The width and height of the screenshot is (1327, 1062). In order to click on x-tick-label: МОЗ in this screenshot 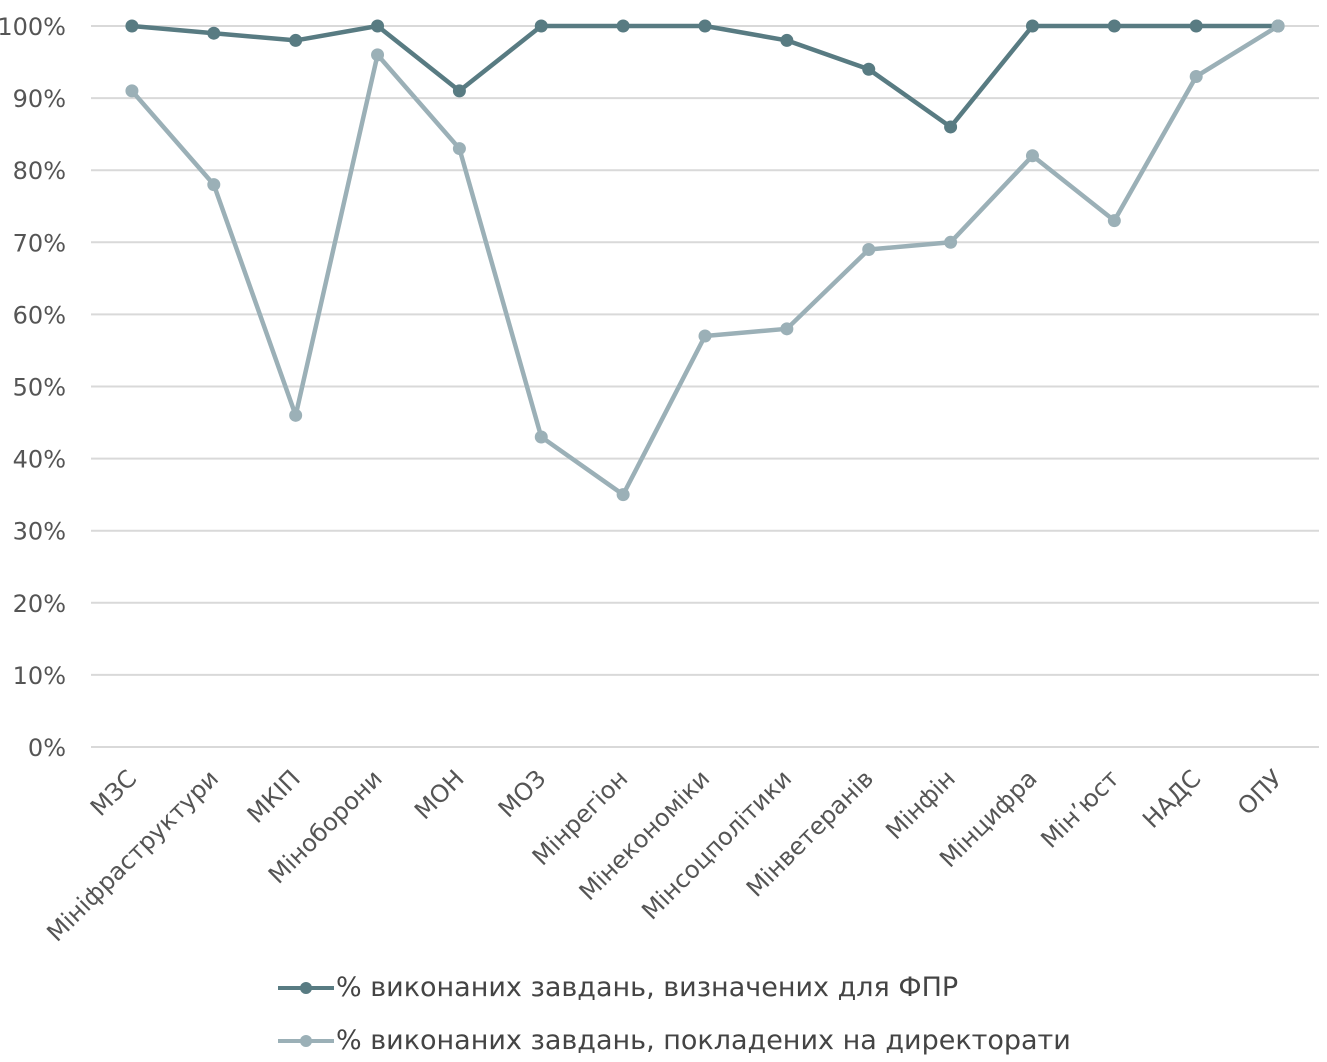, I will do `click(522, 793)`.